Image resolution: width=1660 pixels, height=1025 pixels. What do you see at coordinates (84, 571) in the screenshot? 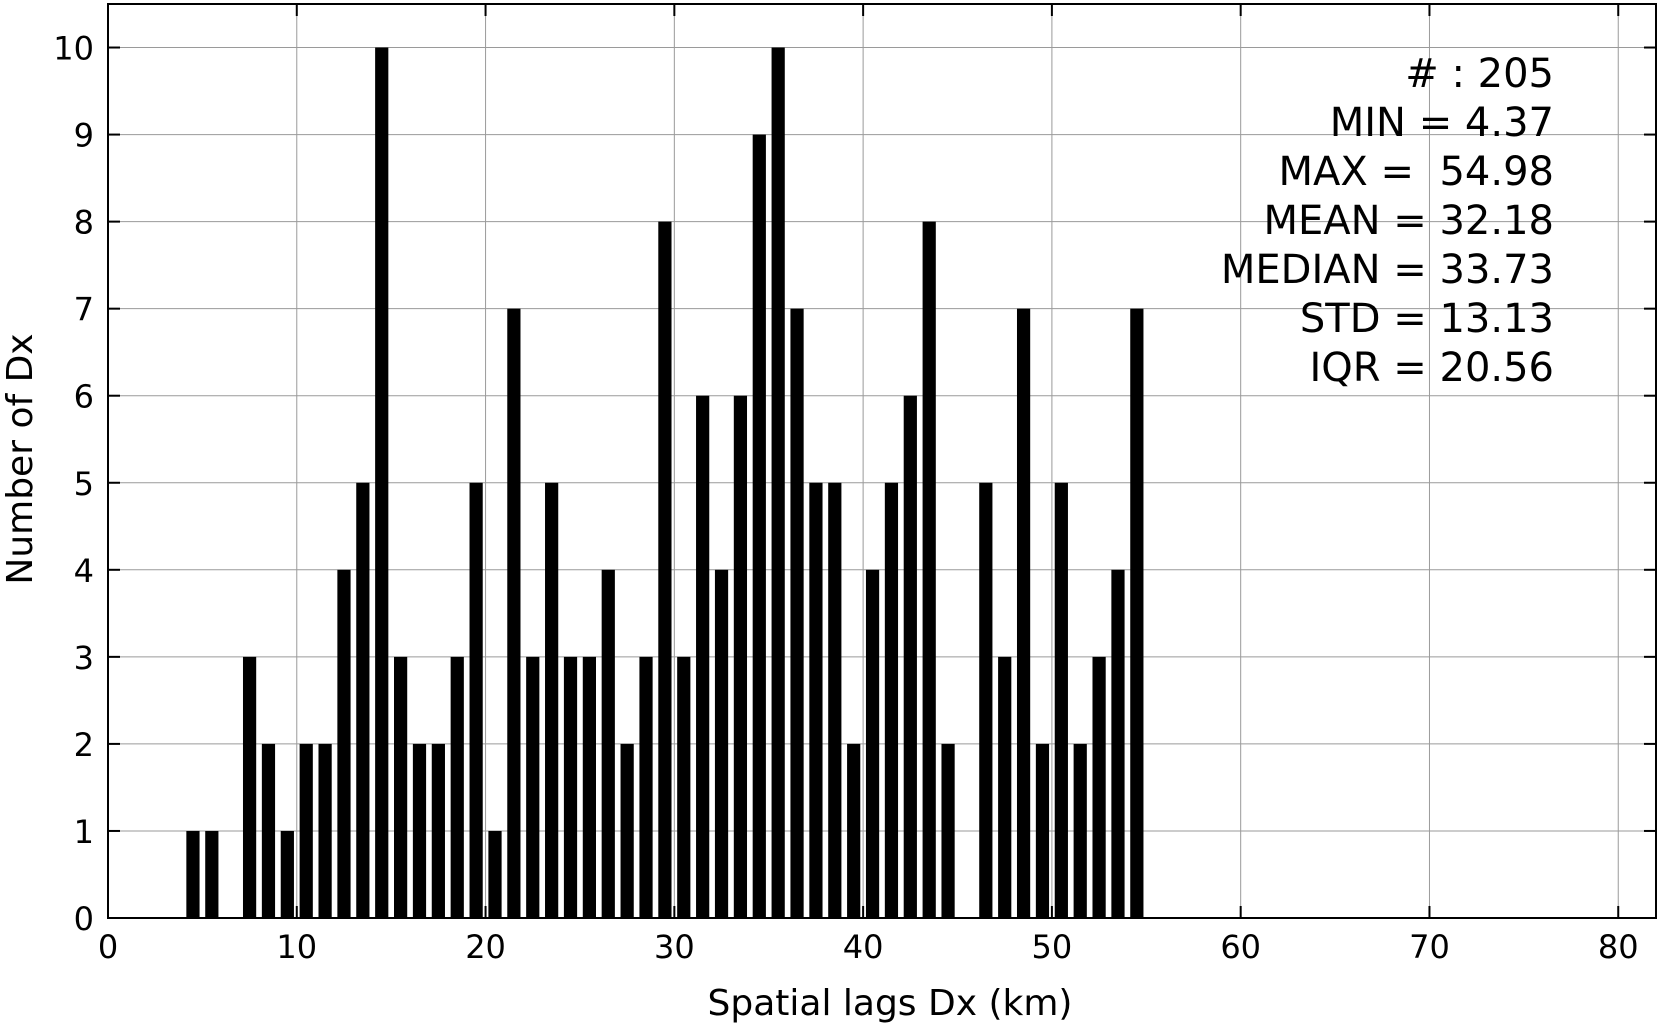
I see `y-tick-label: 4` at bounding box center [84, 571].